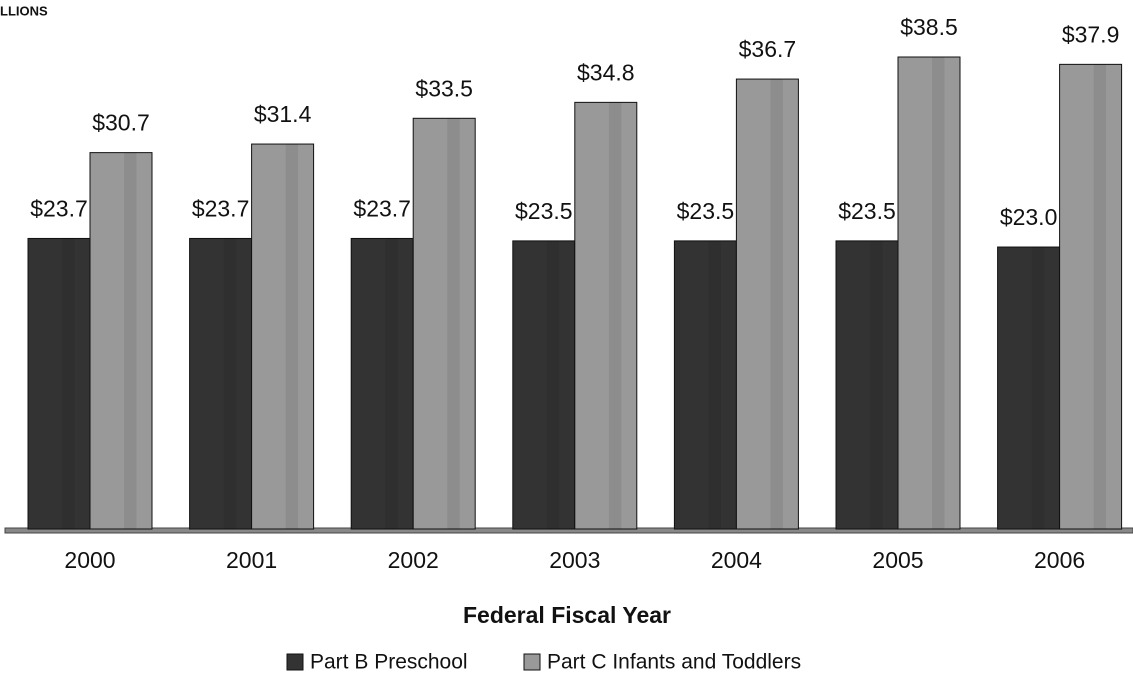 This screenshot has height=677, width=1133. What do you see at coordinates (1059, 560) in the screenshot?
I see `x-tick-label: 2006` at bounding box center [1059, 560].